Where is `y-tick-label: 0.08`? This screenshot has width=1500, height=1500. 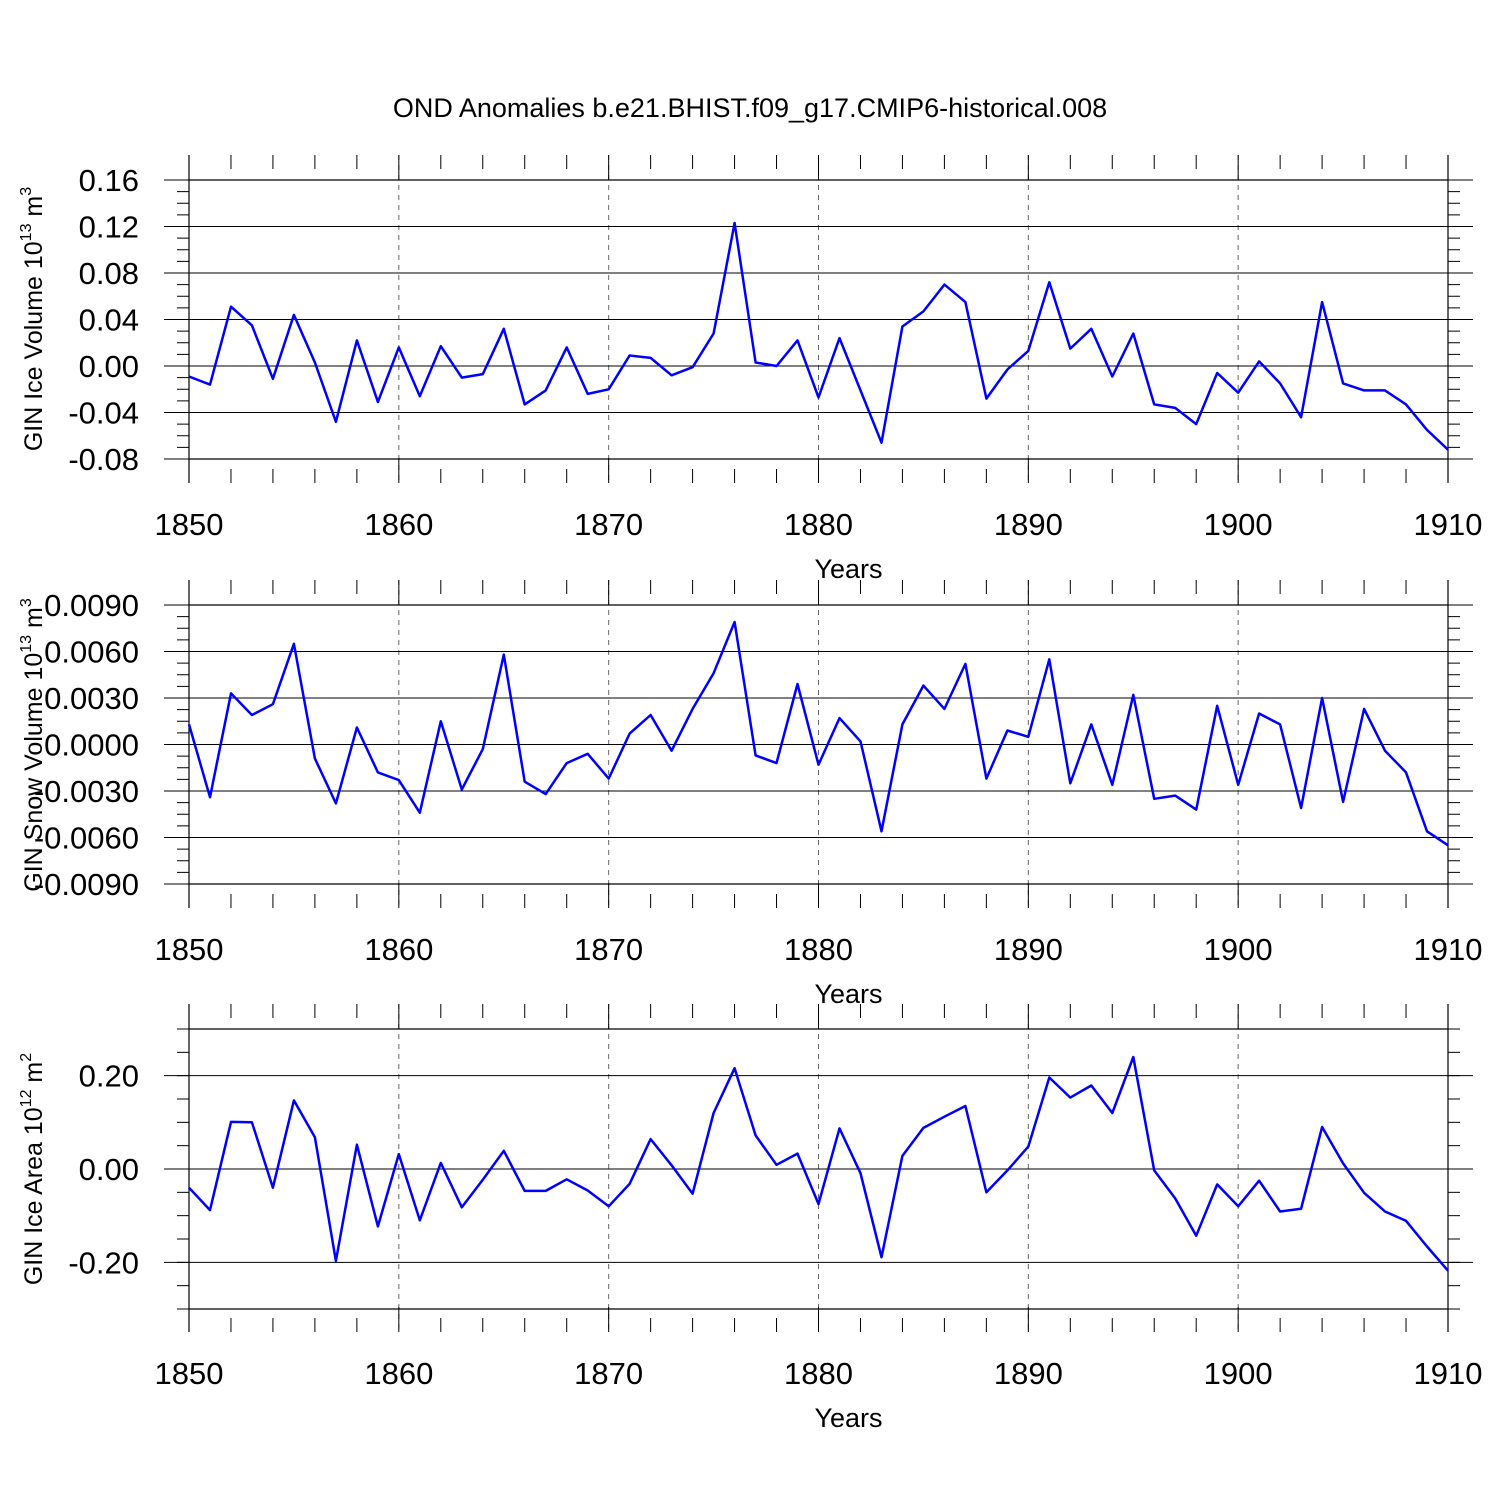
y-tick-label: 0.08 is located at coordinates (109, 273).